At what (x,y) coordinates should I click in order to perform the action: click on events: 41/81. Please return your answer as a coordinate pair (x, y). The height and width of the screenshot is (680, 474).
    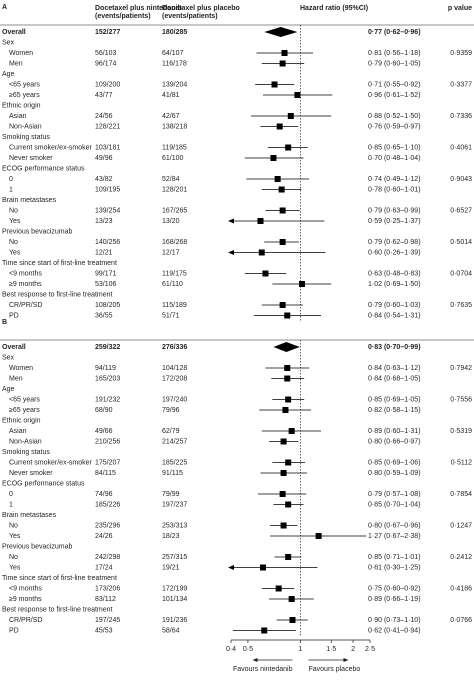
    Looking at the image, I should click on (171, 95).